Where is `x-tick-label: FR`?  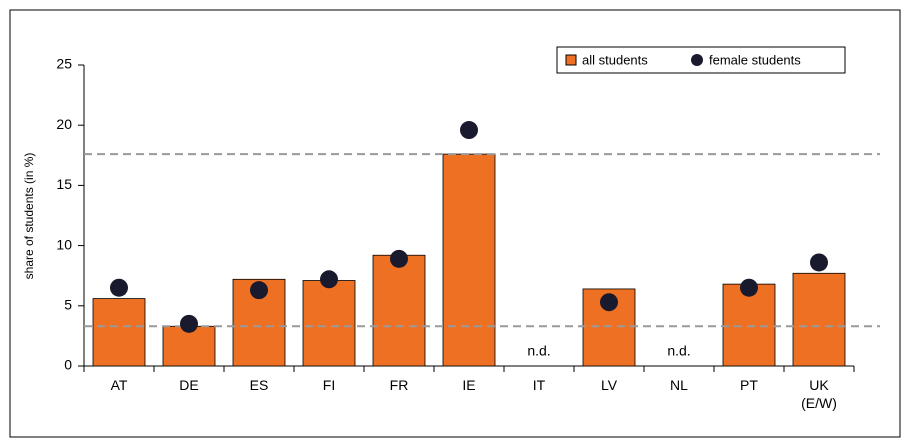
x-tick-label: FR is located at coordinates (399, 385).